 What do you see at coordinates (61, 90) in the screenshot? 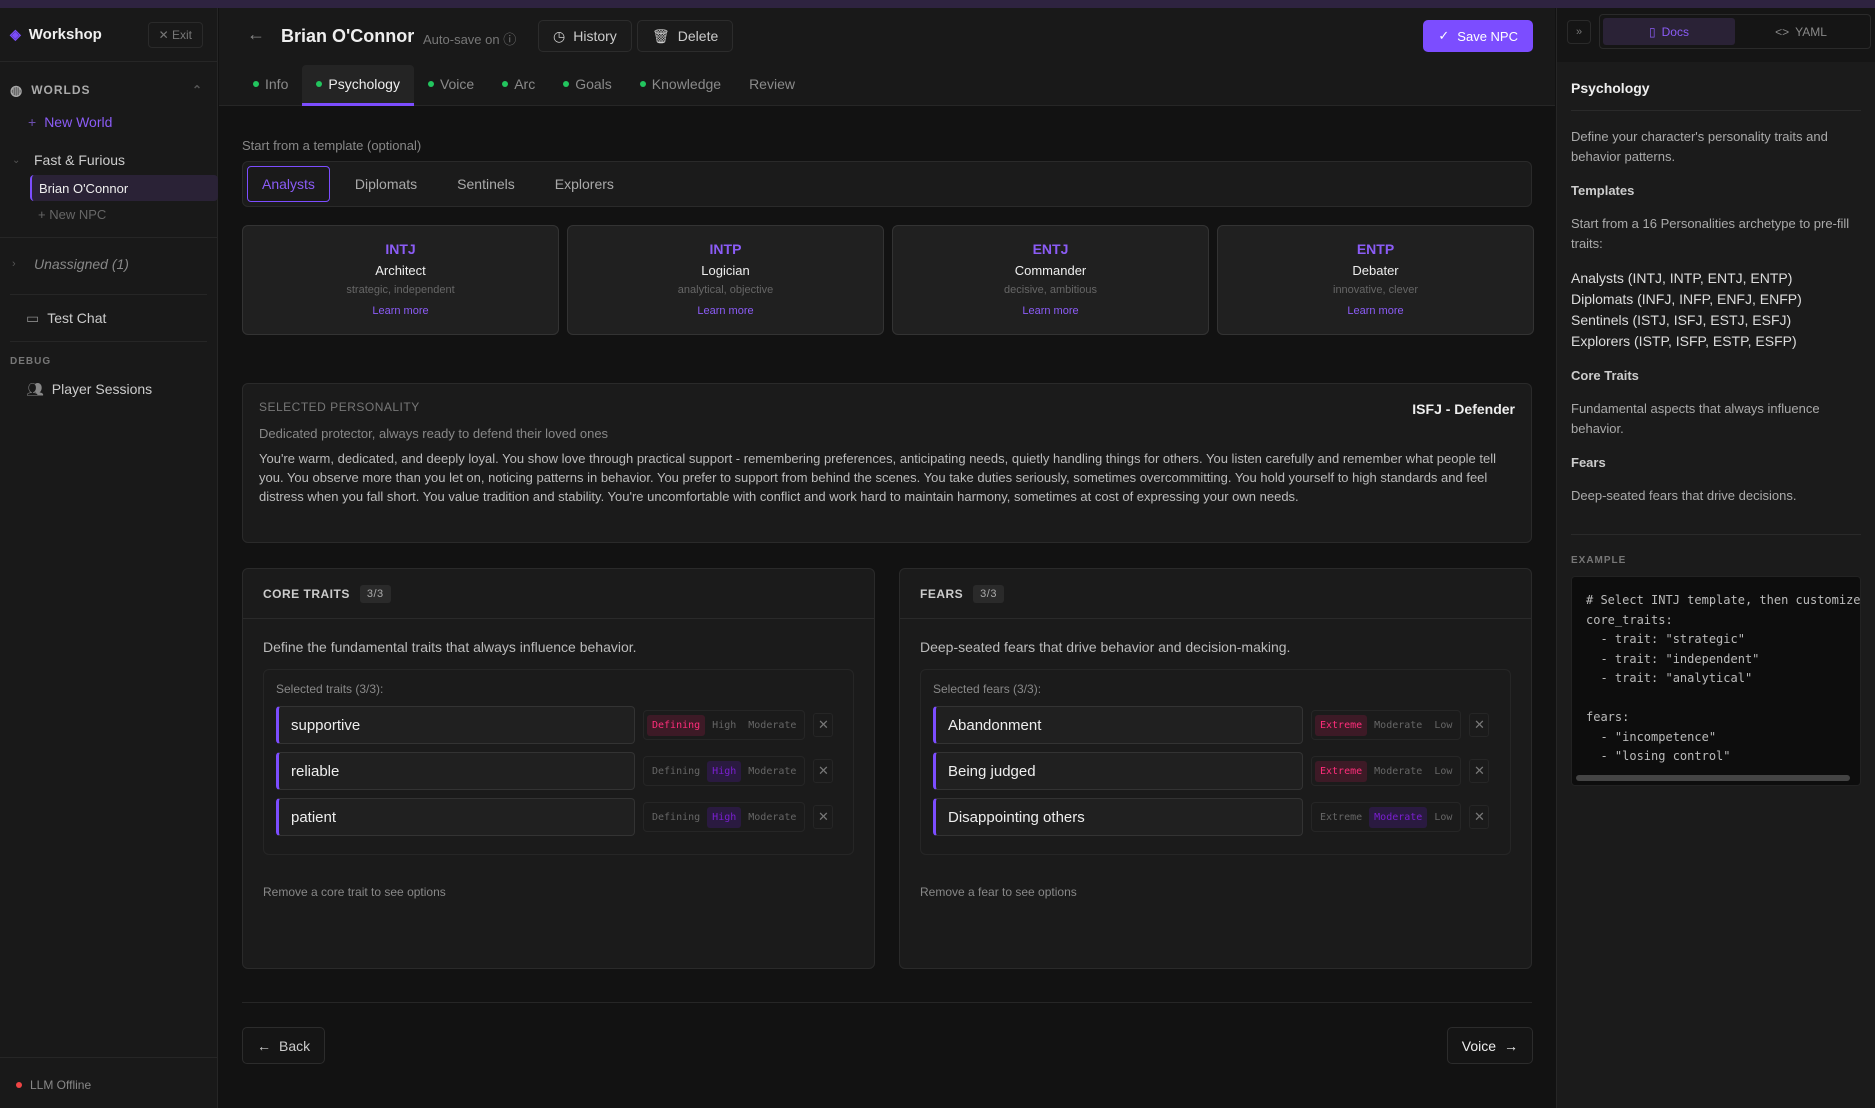
I see `worlds-label: WORLDS` at bounding box center [61, 90].